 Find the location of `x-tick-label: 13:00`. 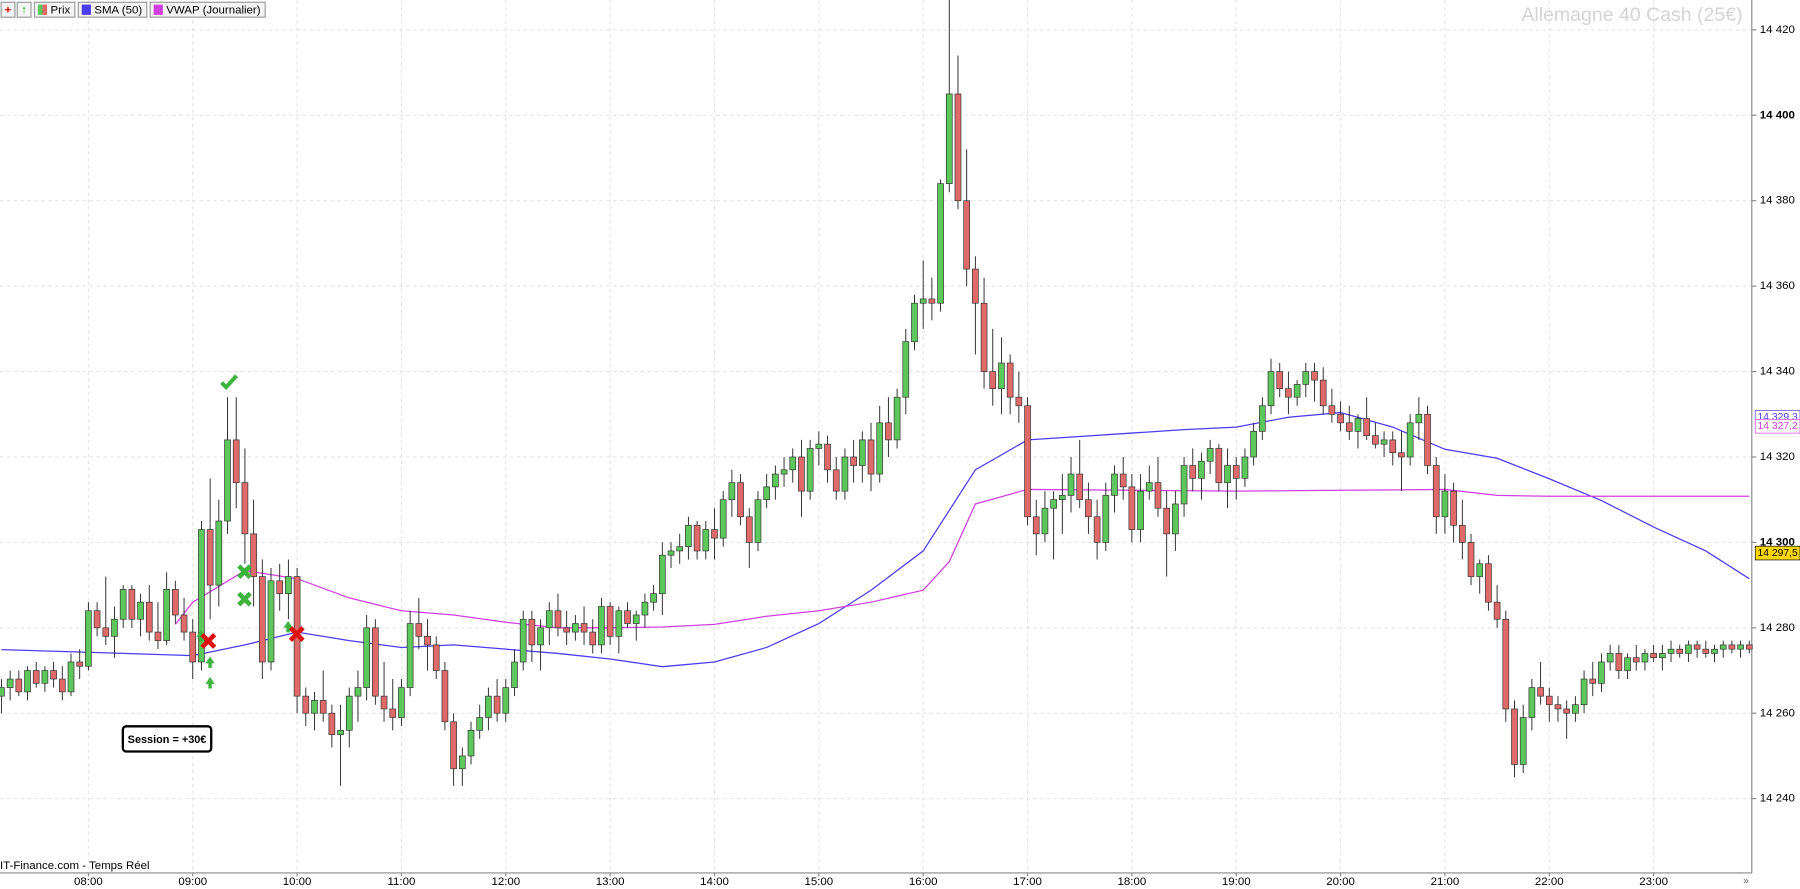

x-tick-label: 13:00 is located at coordinates (610, 882).